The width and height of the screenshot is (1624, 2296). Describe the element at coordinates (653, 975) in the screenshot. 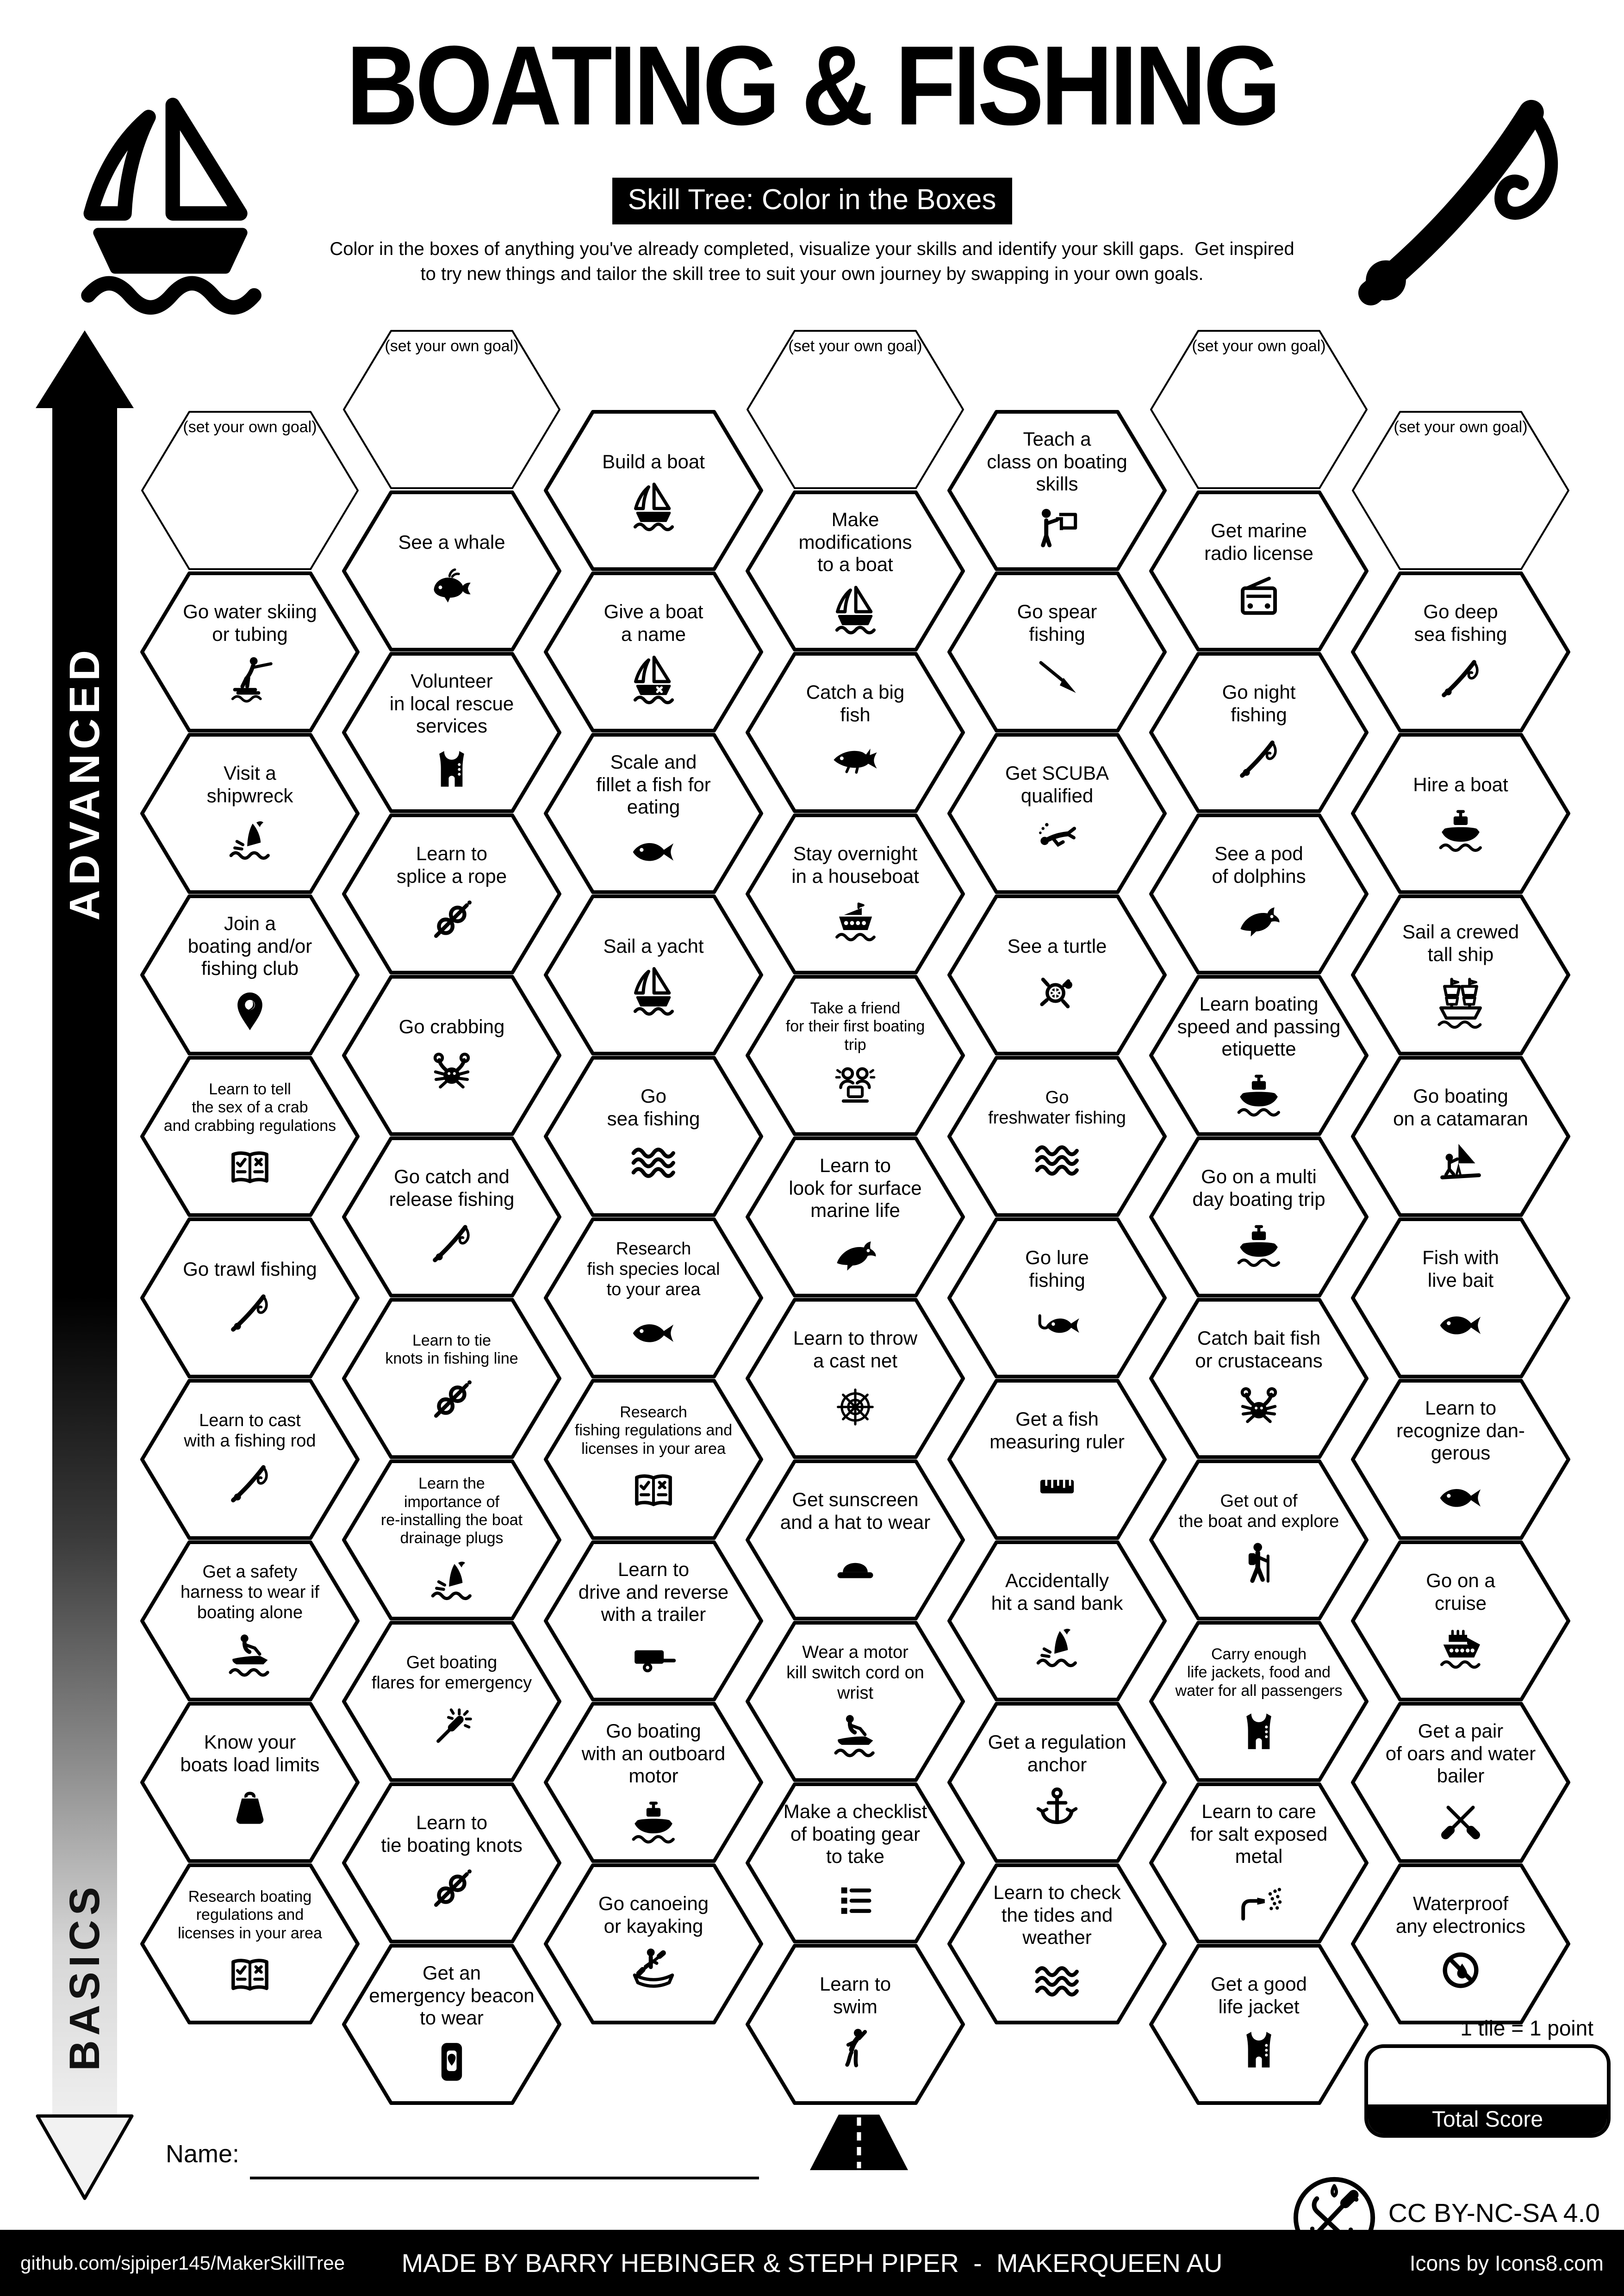

I see `hex-tile: Sail a yacht` at that location.